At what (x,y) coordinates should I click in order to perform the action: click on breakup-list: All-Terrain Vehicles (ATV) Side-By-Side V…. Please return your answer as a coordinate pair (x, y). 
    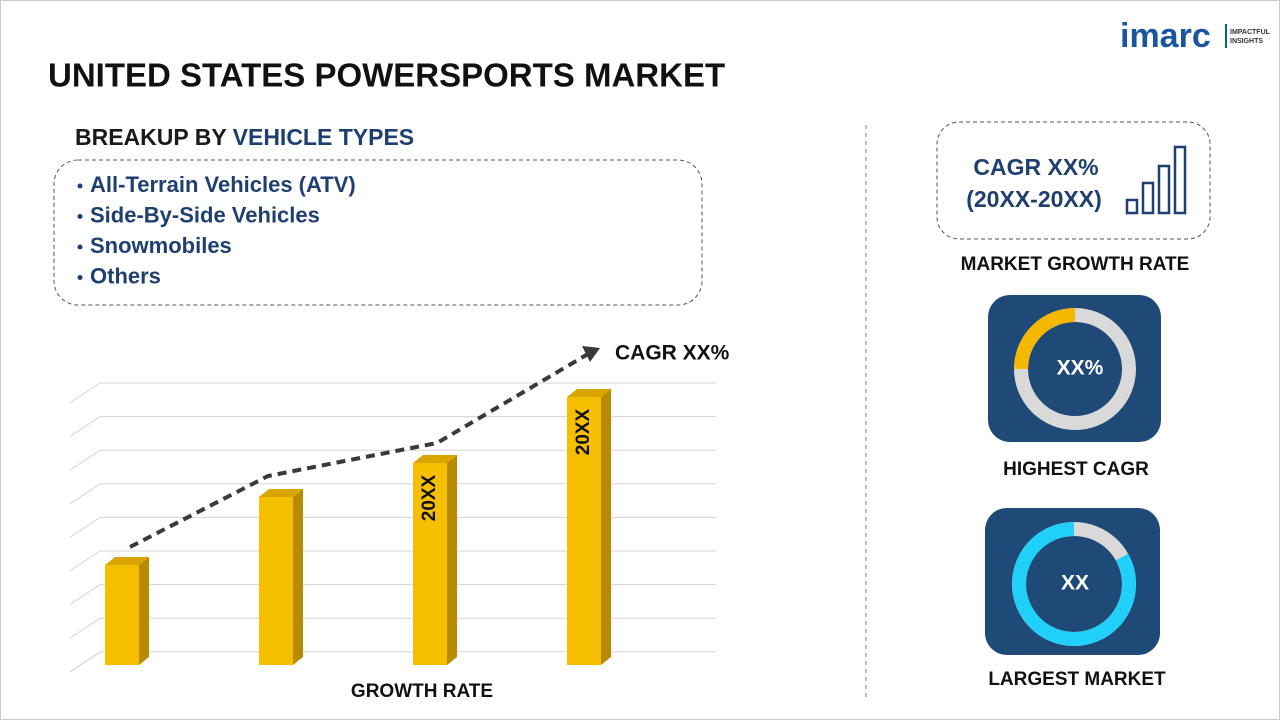
    Looking at the image, I should click on (216, 230).